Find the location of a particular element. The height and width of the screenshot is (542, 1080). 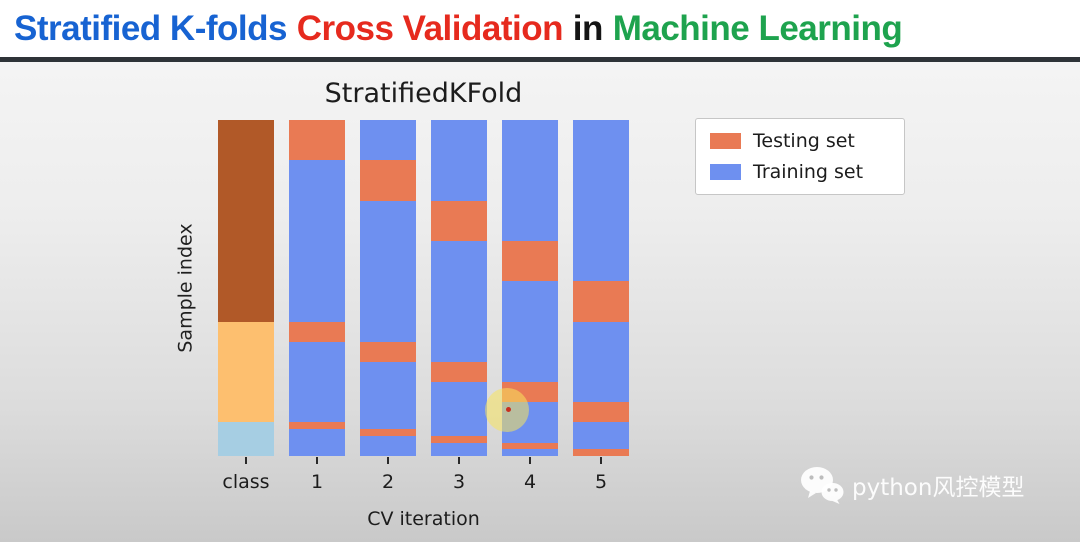

legend-item-training-set: Training set is located at coordinates (800, 172).